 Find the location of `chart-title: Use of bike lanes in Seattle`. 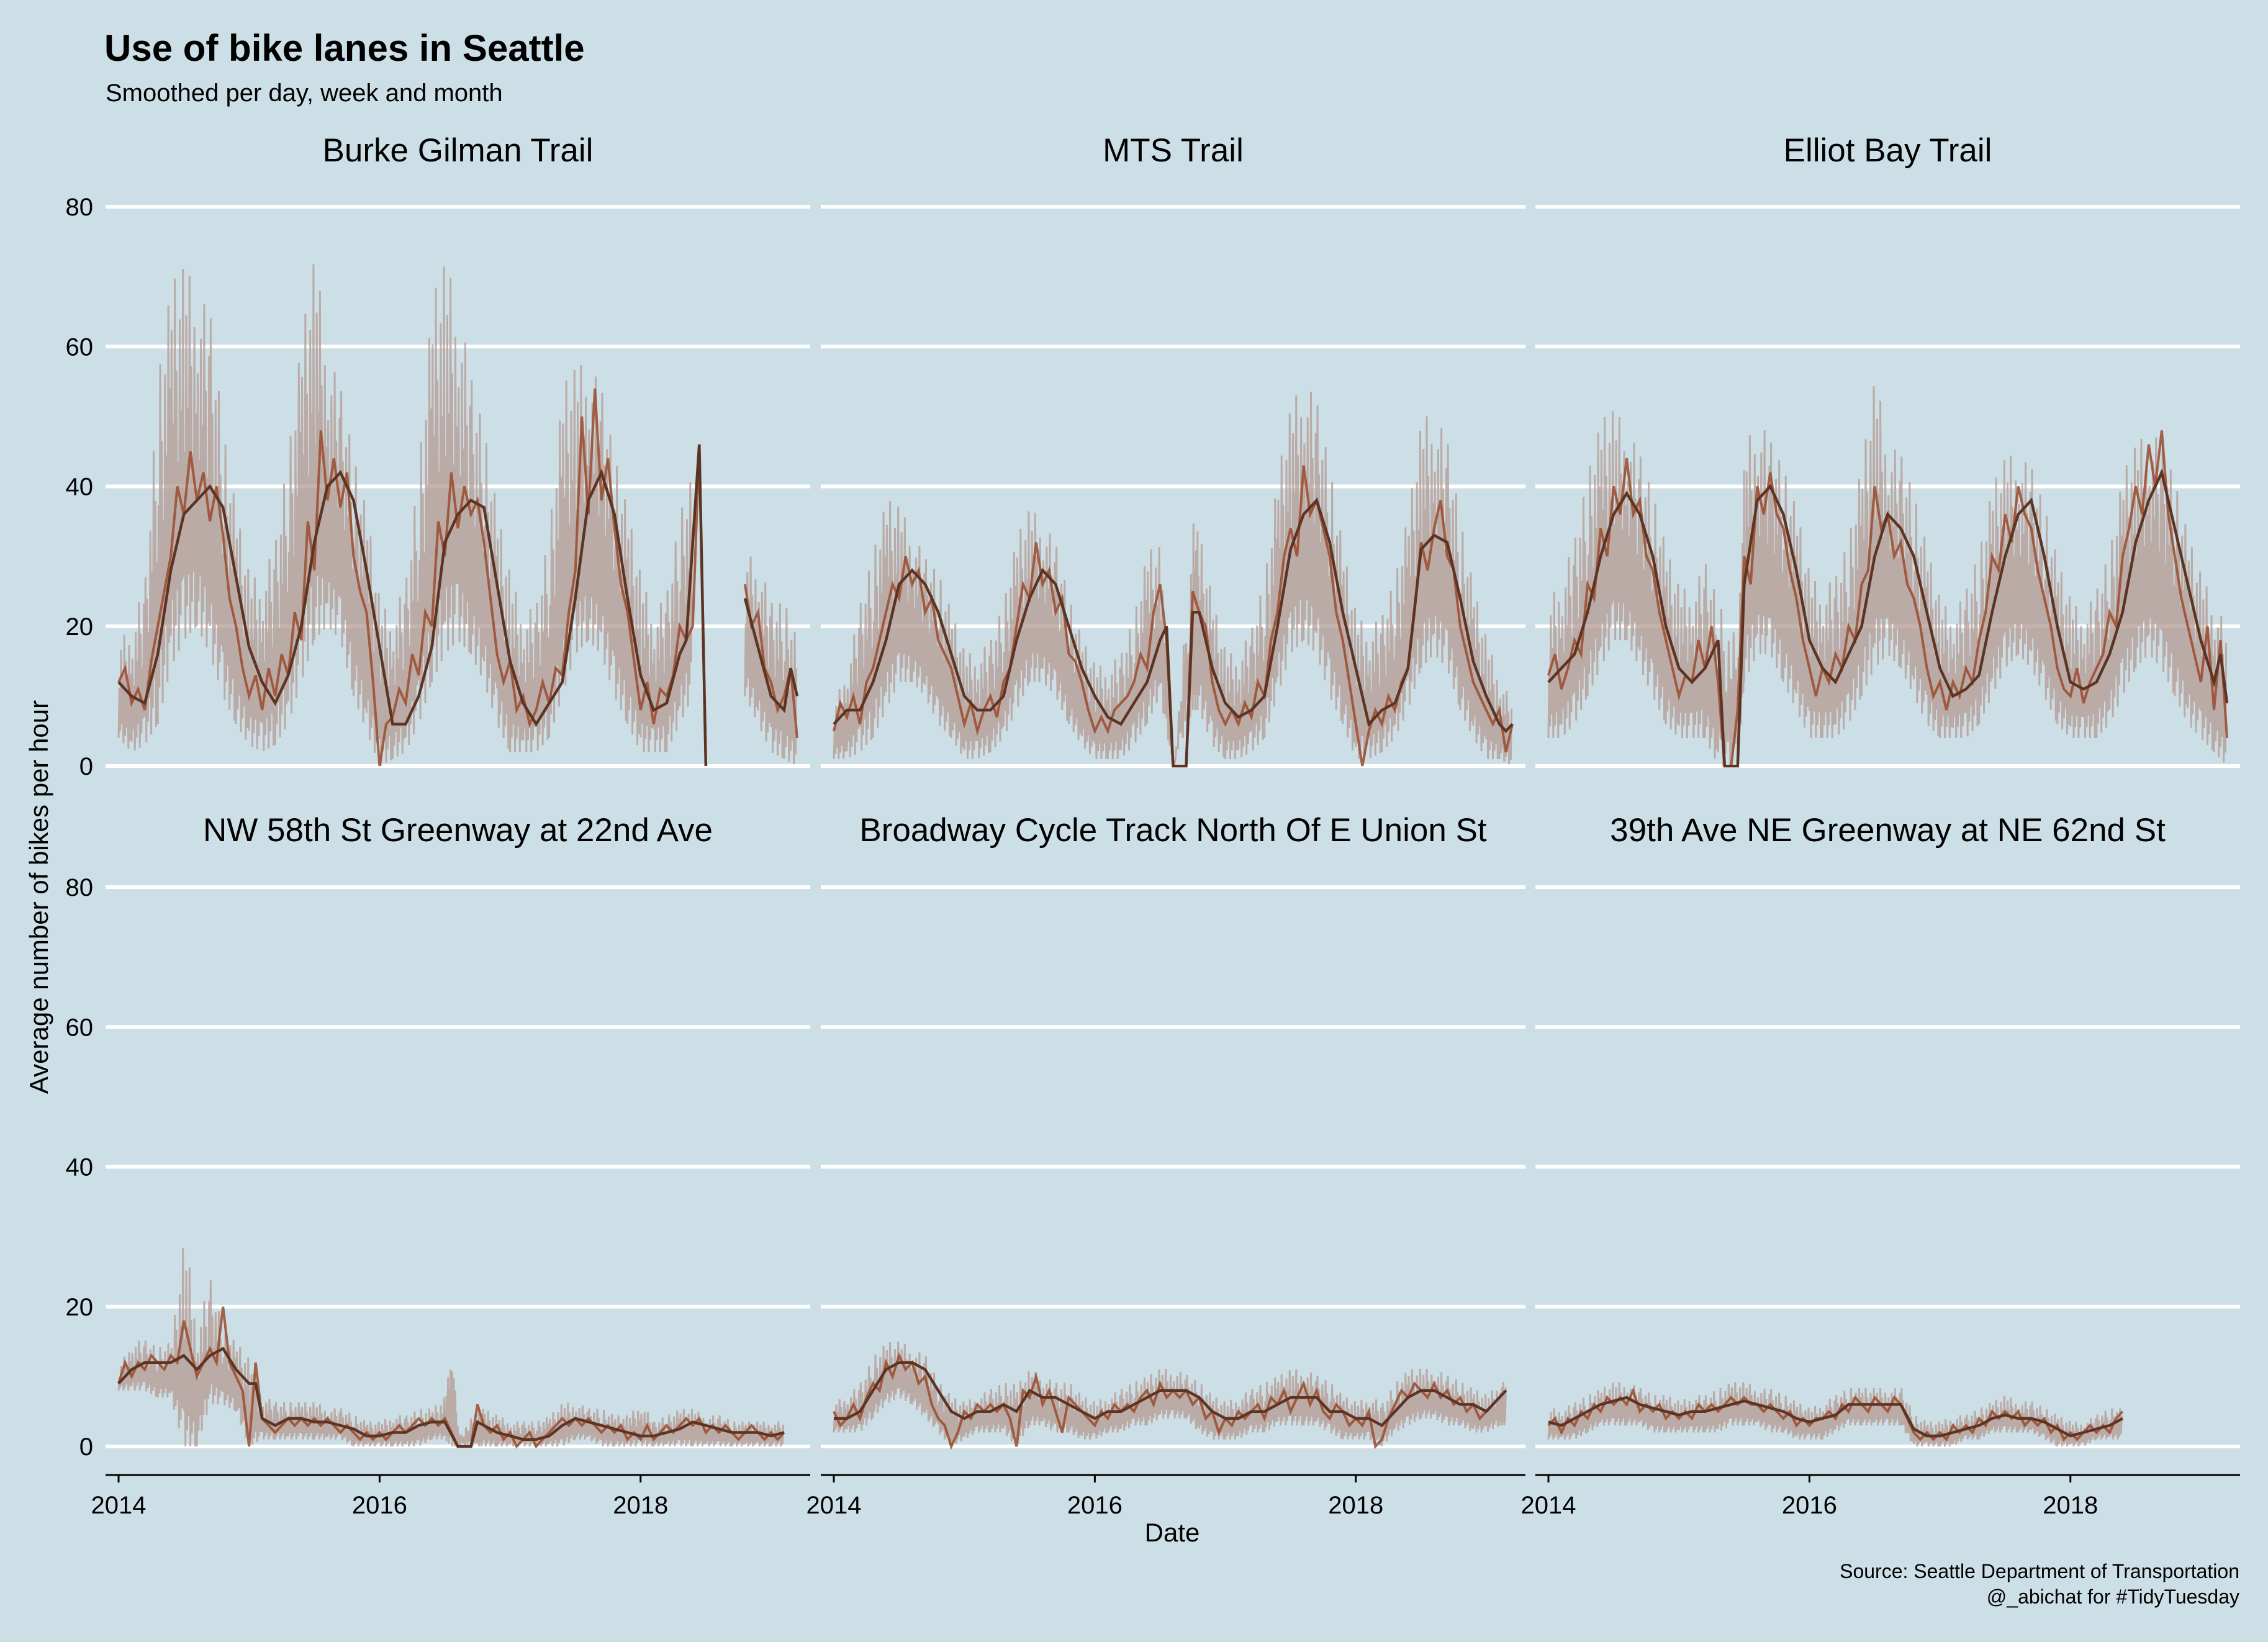

chart-title: Use of bike lanes in Seattle is located at coordinates (344, 48).